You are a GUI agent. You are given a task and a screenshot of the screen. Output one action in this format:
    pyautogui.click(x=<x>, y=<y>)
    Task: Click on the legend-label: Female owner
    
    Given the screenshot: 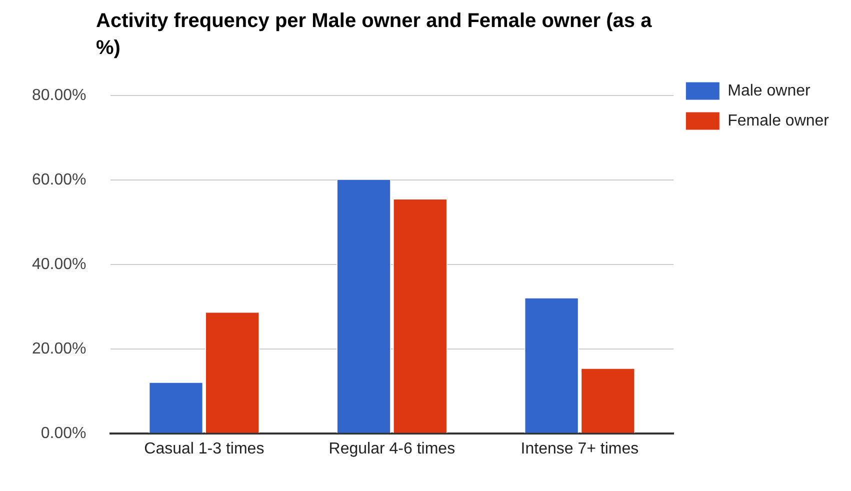 What is the action you would take?
    pyautogui.click(x=779, y=121)
    